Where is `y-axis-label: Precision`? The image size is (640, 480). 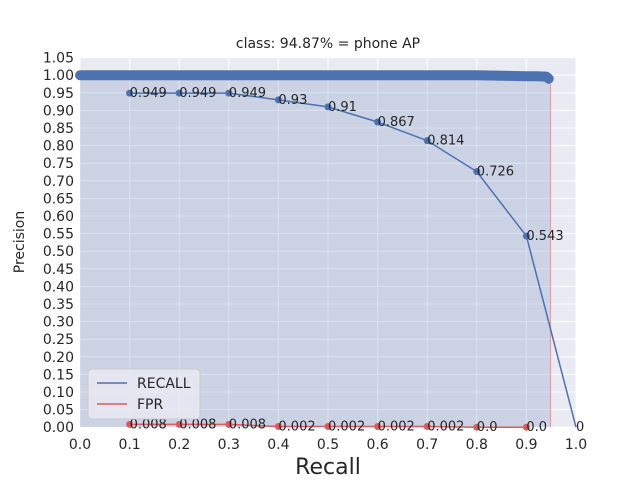 y-axis-label: Precision is located at coordinates (20, 242).